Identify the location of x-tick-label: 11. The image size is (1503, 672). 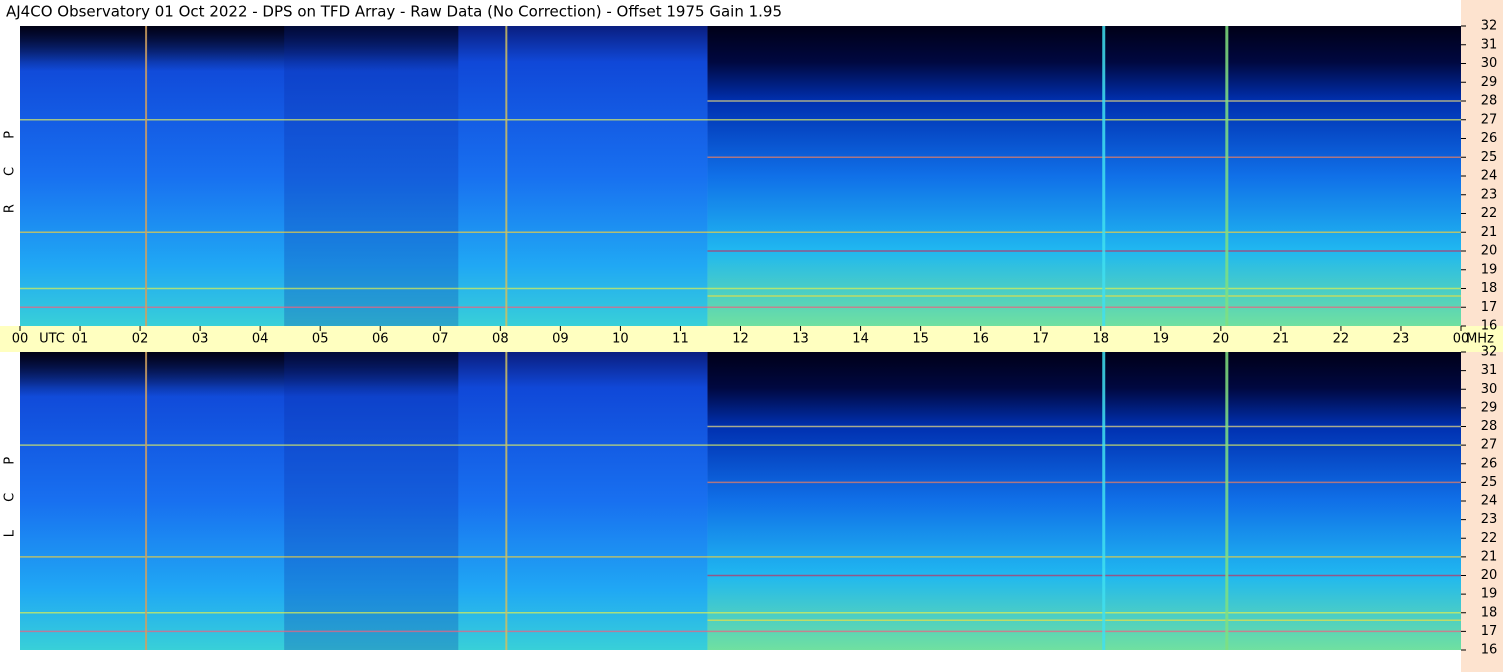
(680, 339).